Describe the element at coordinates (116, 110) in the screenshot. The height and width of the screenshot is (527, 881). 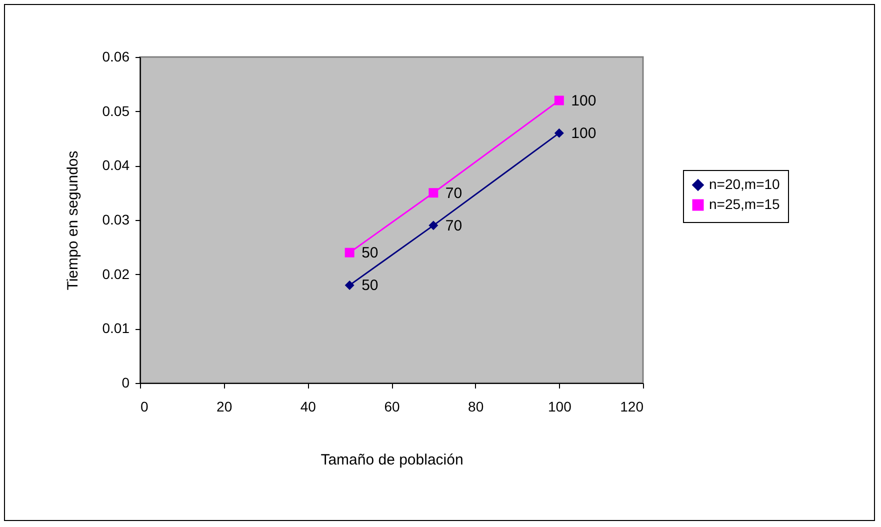
I see `y-tick-label: 0.05` at that location.